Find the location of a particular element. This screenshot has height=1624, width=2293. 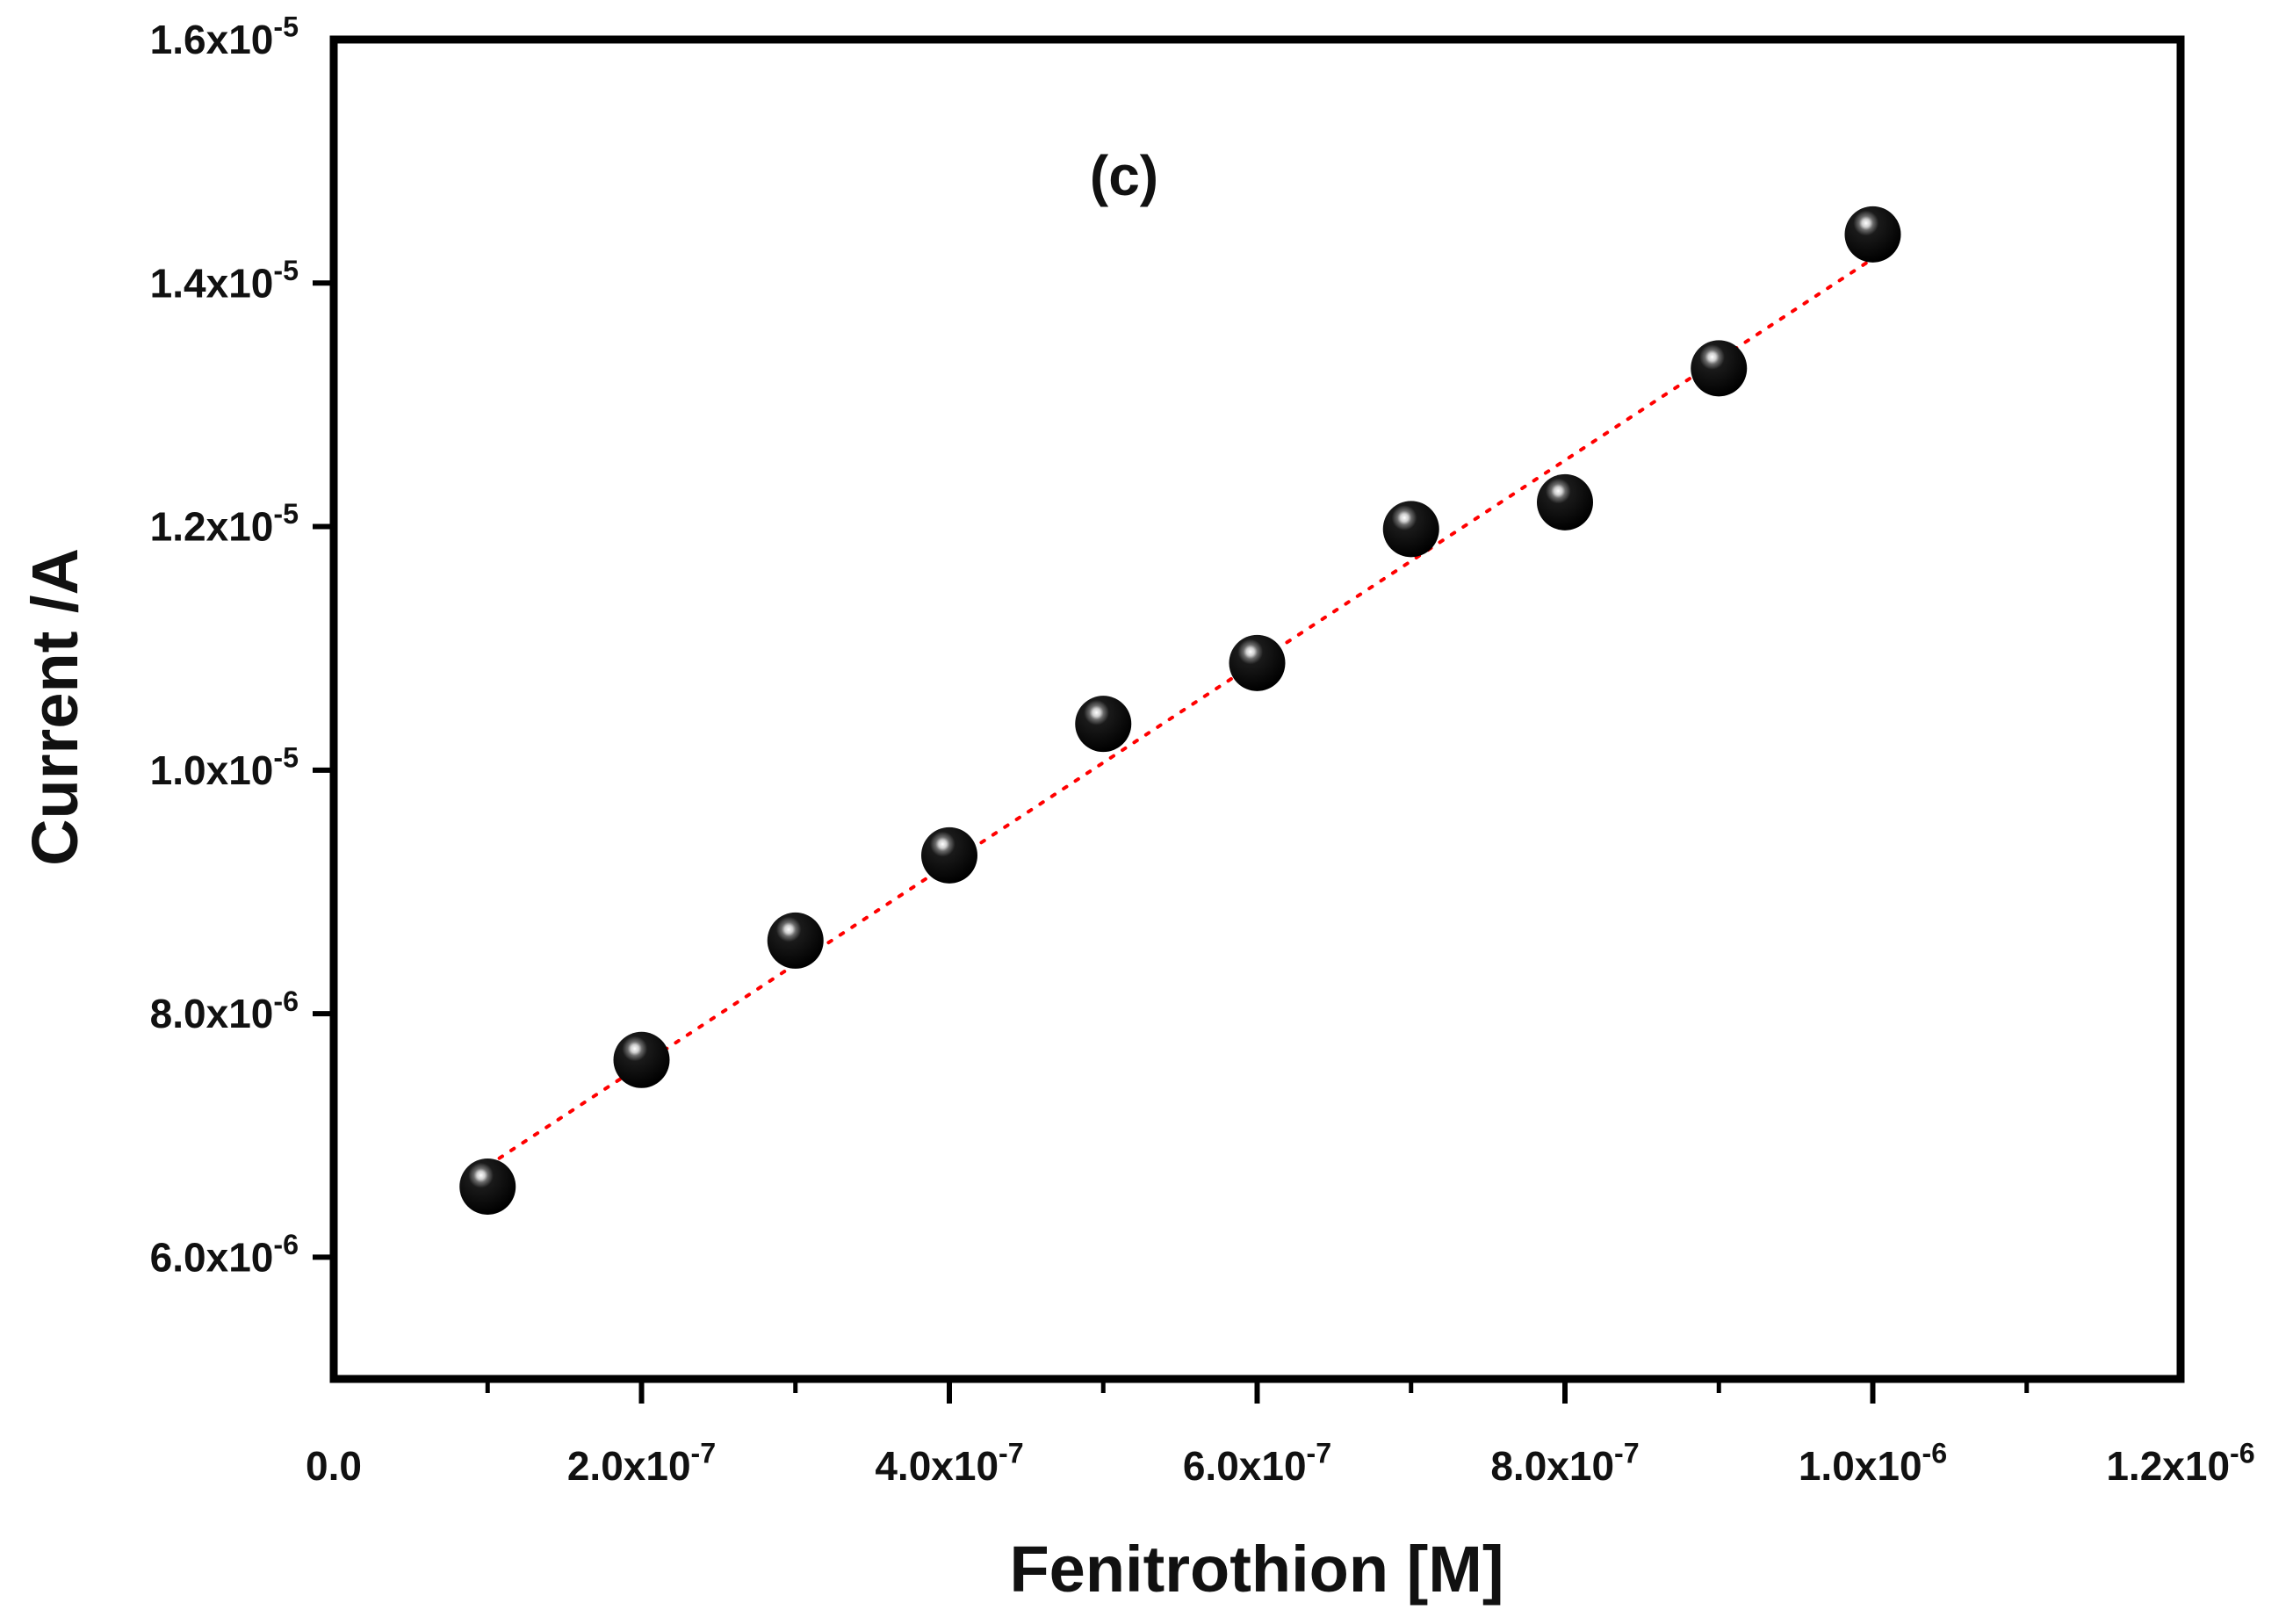

x-axis-title: Fenitrothion [M] is located at coordinates (1256, 1570).